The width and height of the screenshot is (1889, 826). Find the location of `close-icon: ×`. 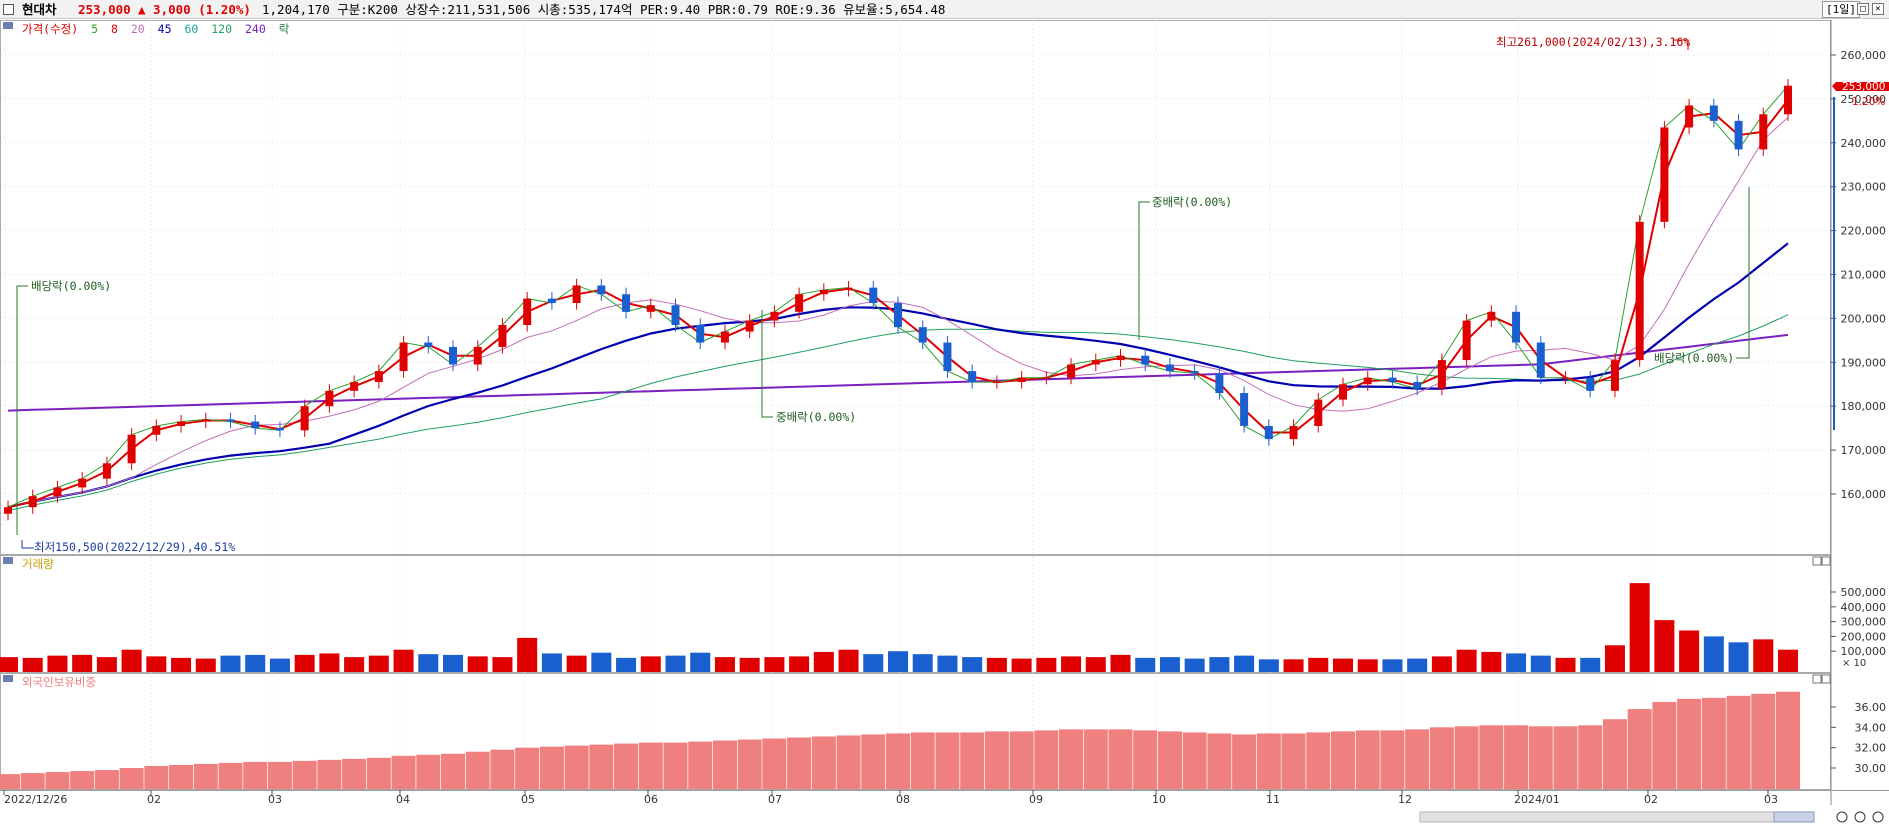

close-icon: × is located at coordinates (1878, 9).